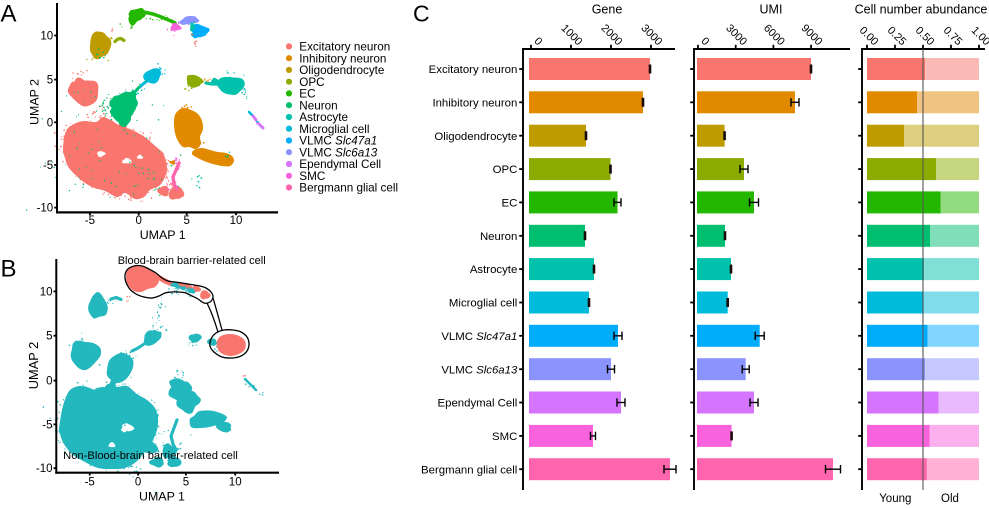 Image resolution: width=989 pixels, height=508 pixels. Describe the element at coordinates (607, 10) in the screenshot. I see `svg-text: Gene` at that location.